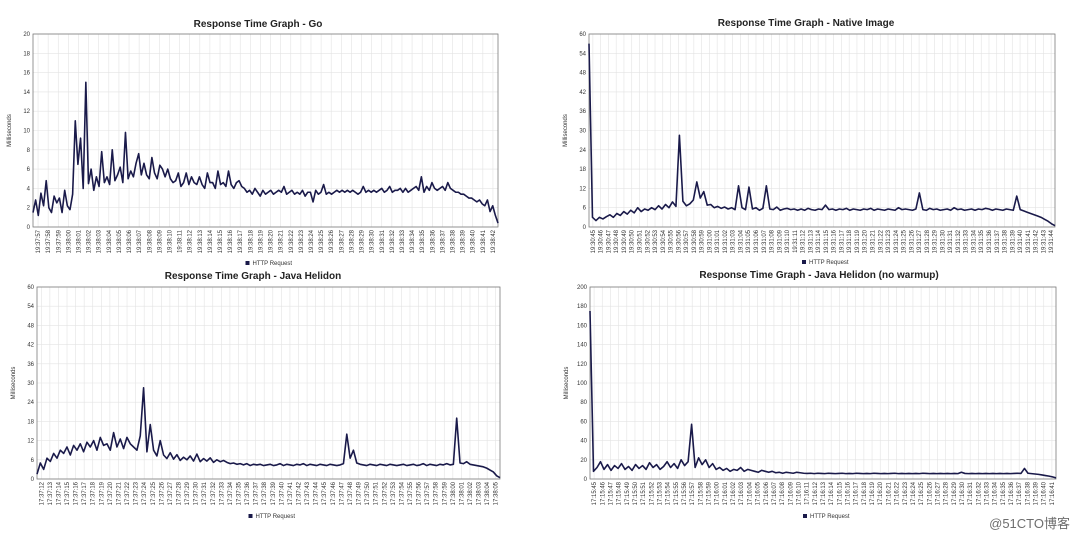 Image resolution: width=1080 pixels, height=537 pixels. I want to click on x-tick-label: 19:38:19, so click(261, 241).